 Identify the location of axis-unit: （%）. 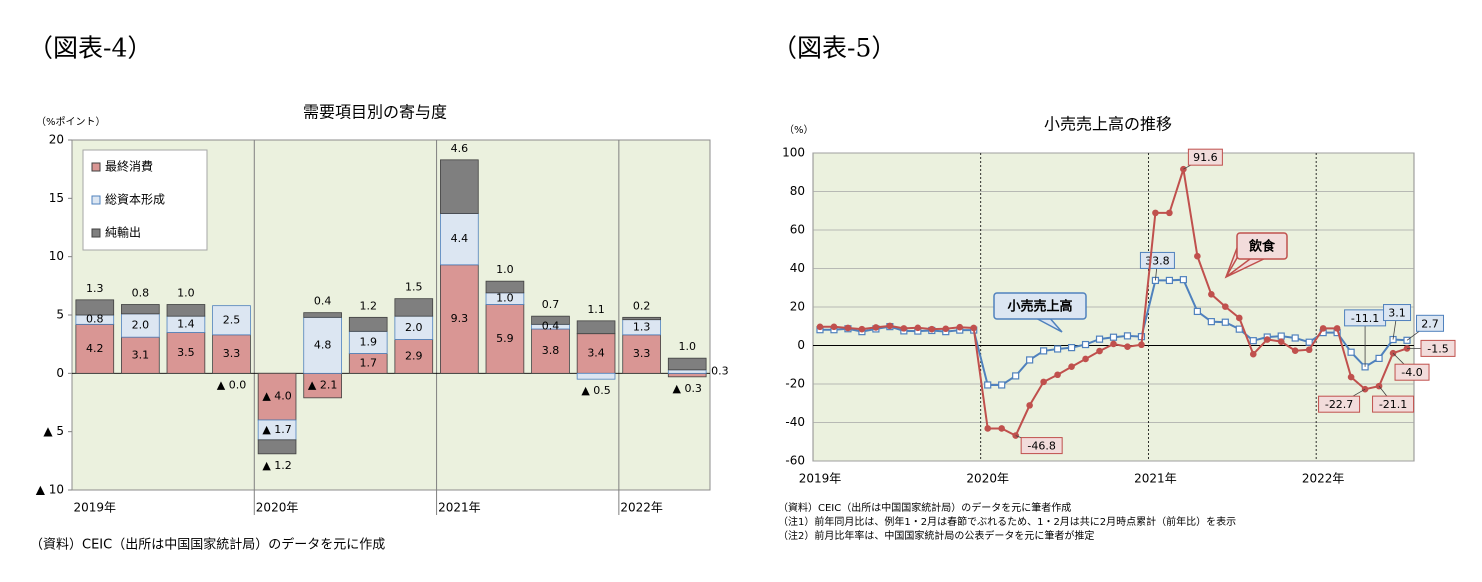
(799, 130).